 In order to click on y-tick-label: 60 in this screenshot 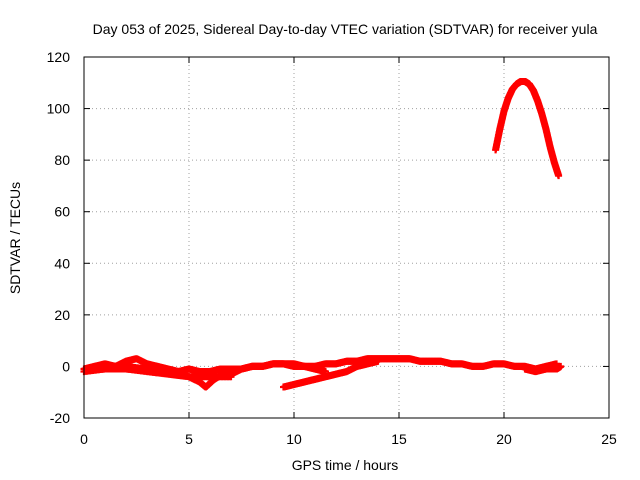, I will do `click(62, 212)`.